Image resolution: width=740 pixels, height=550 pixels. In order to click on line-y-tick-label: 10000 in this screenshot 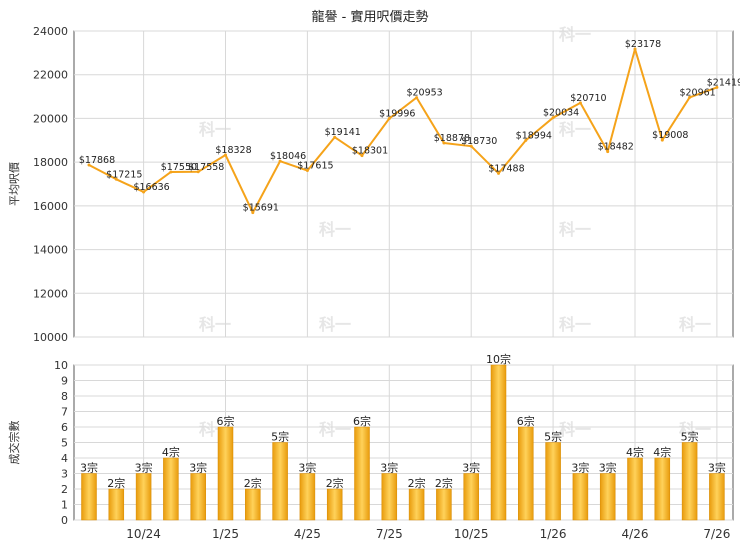, I will do `click(50, 337)`.